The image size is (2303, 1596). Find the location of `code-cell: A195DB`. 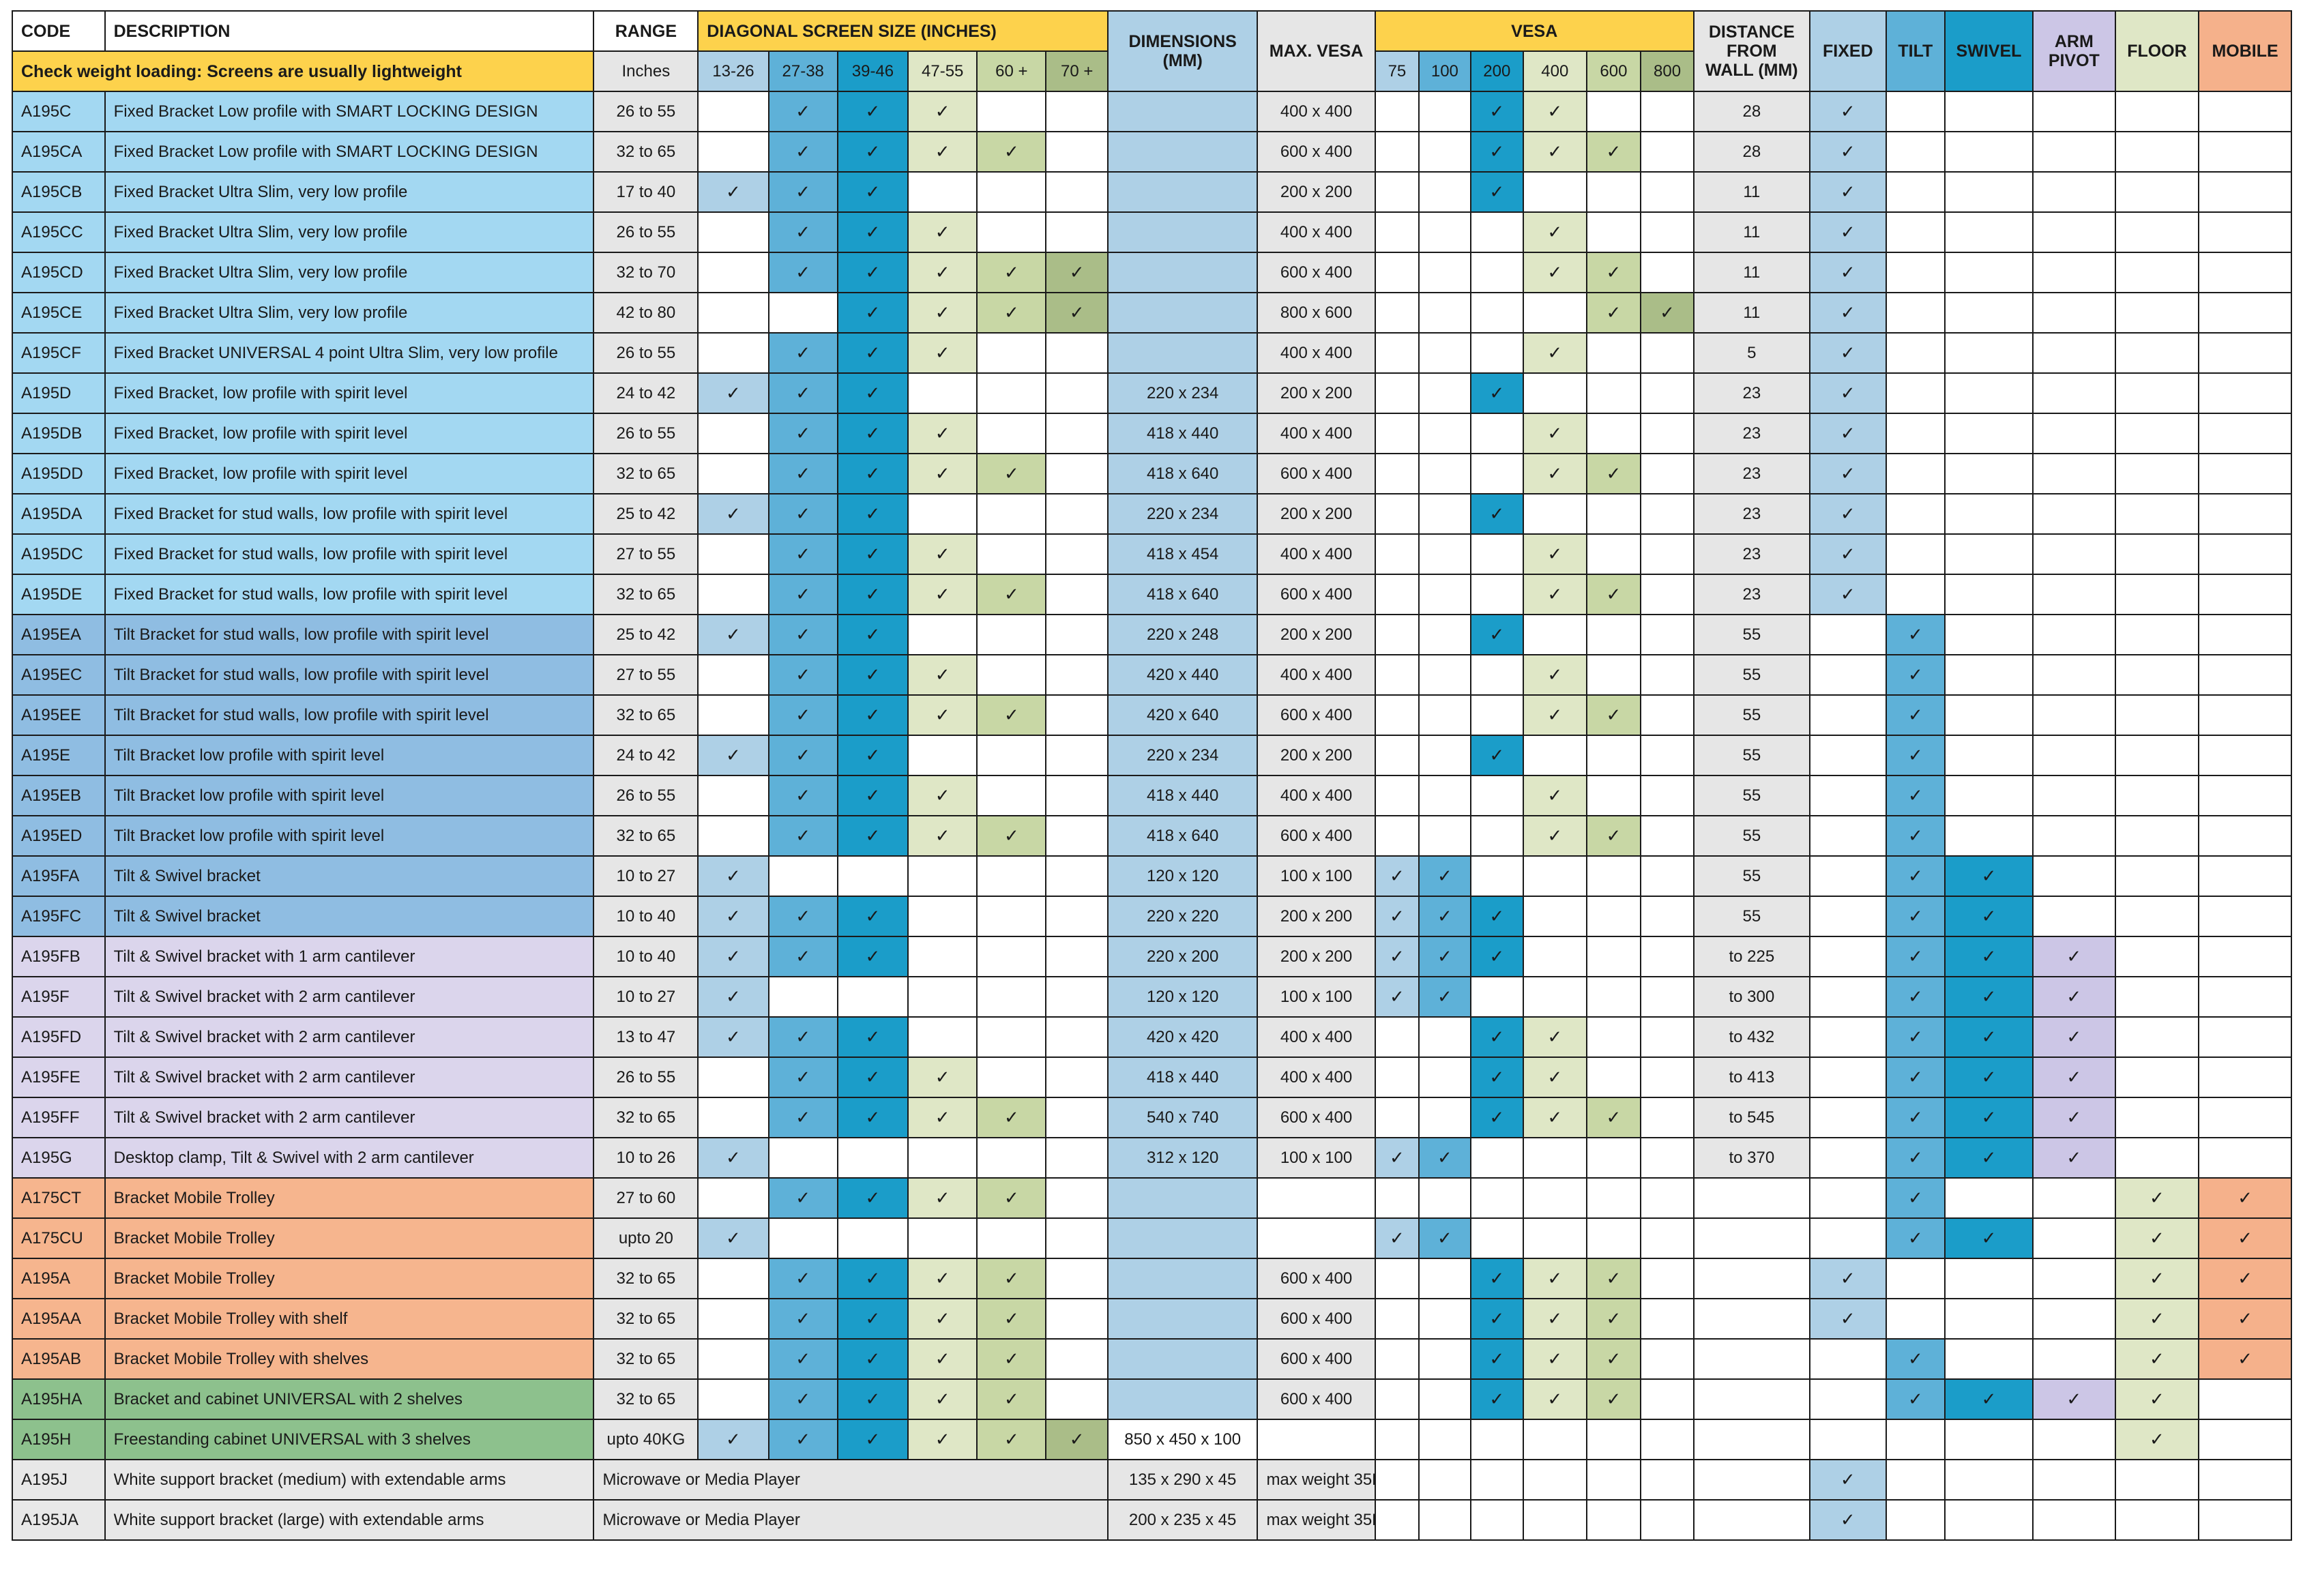

code-cell: A195DB is located at coordinates (59, 434).